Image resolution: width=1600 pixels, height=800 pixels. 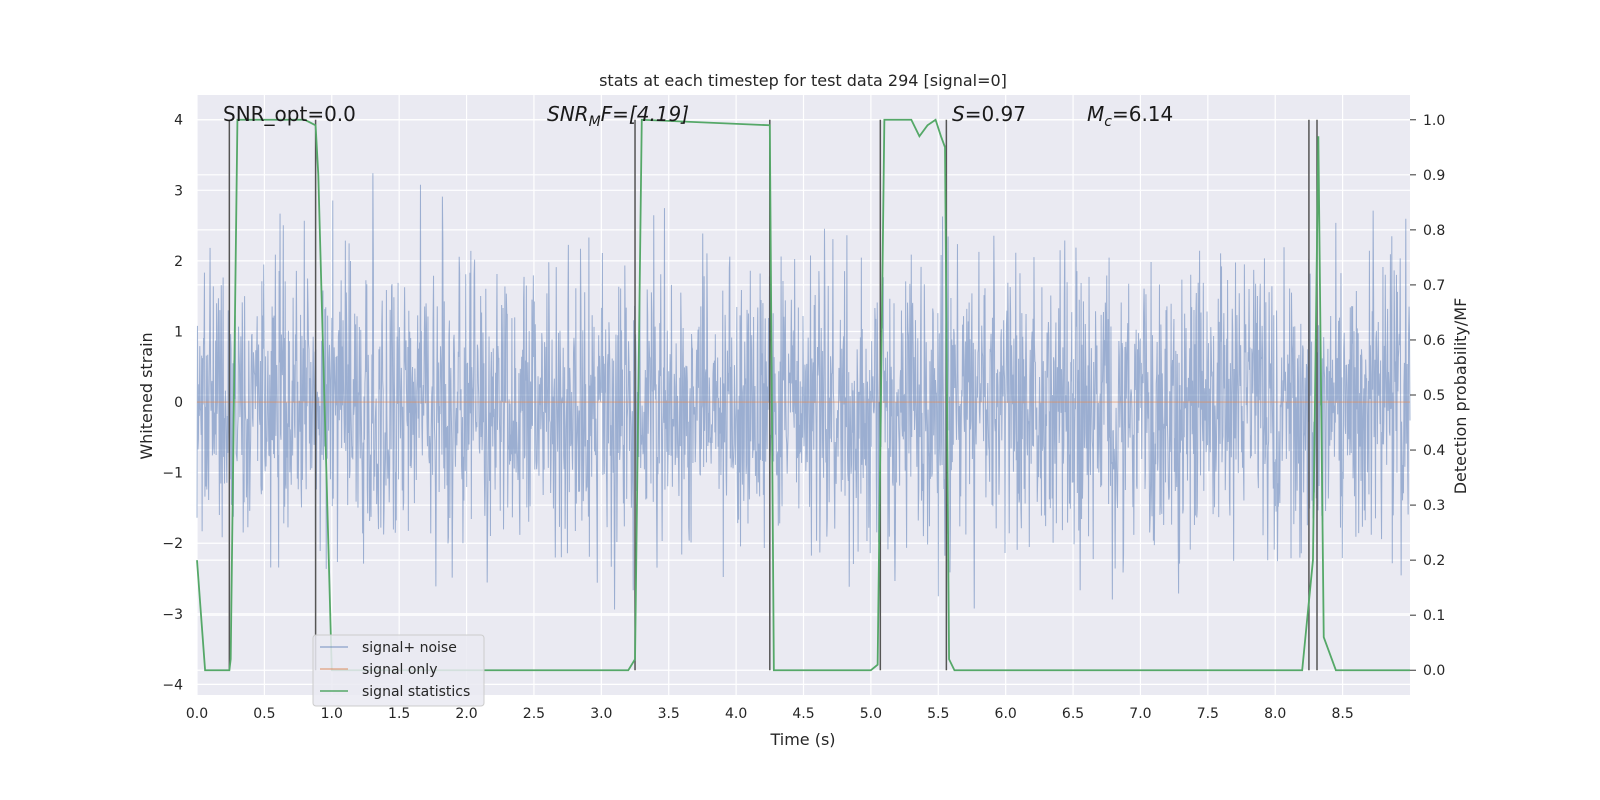 I want to click on x-tick-label: 0.5, so click(x=264, y=714).